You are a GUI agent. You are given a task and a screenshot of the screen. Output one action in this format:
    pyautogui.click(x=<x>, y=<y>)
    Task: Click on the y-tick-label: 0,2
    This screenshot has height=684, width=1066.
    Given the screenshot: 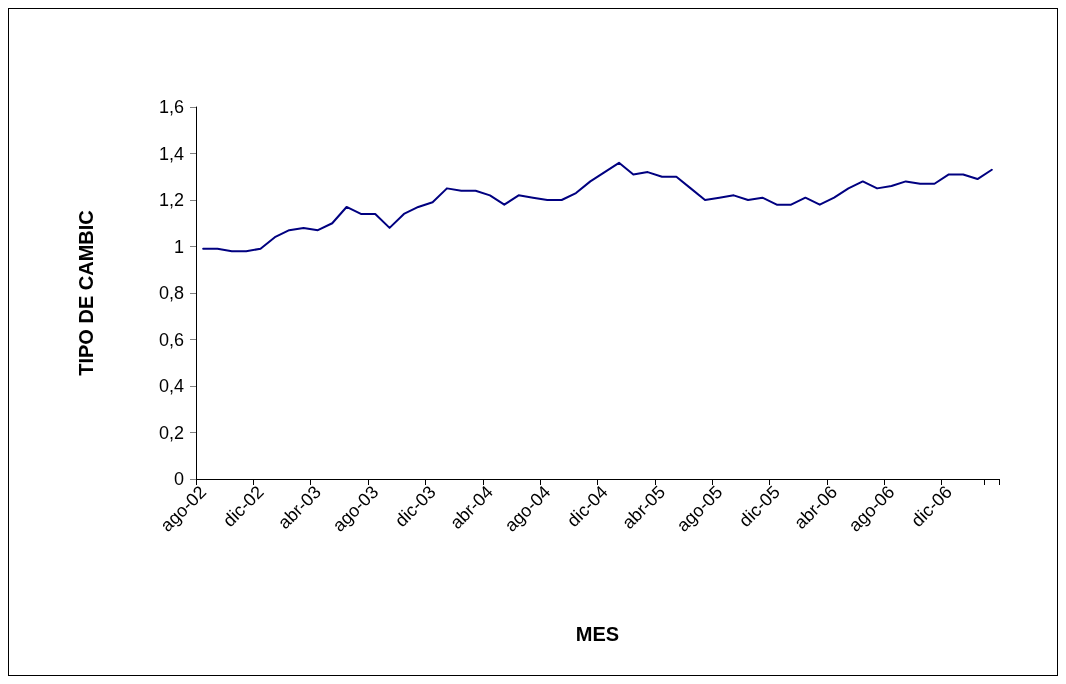 What is the action you would take?
    pyautogui.click(x=171, y=432)
    